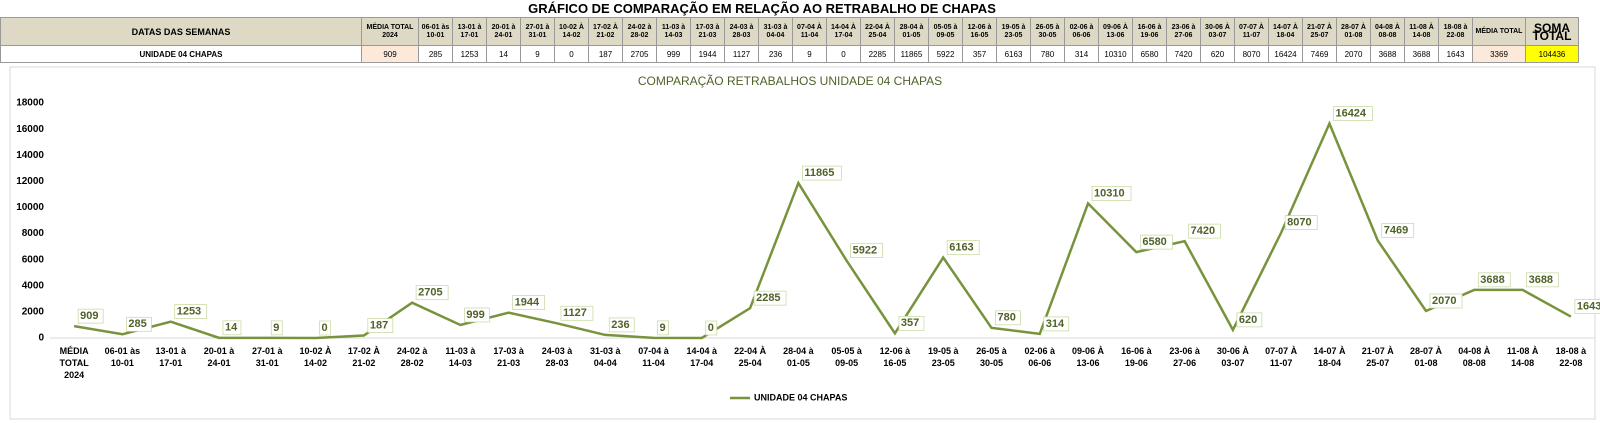 The image size is (1600, 423). Describe the element at coordinates (1248, 320) in the screenshot. I see `data-label: 620` at that location.